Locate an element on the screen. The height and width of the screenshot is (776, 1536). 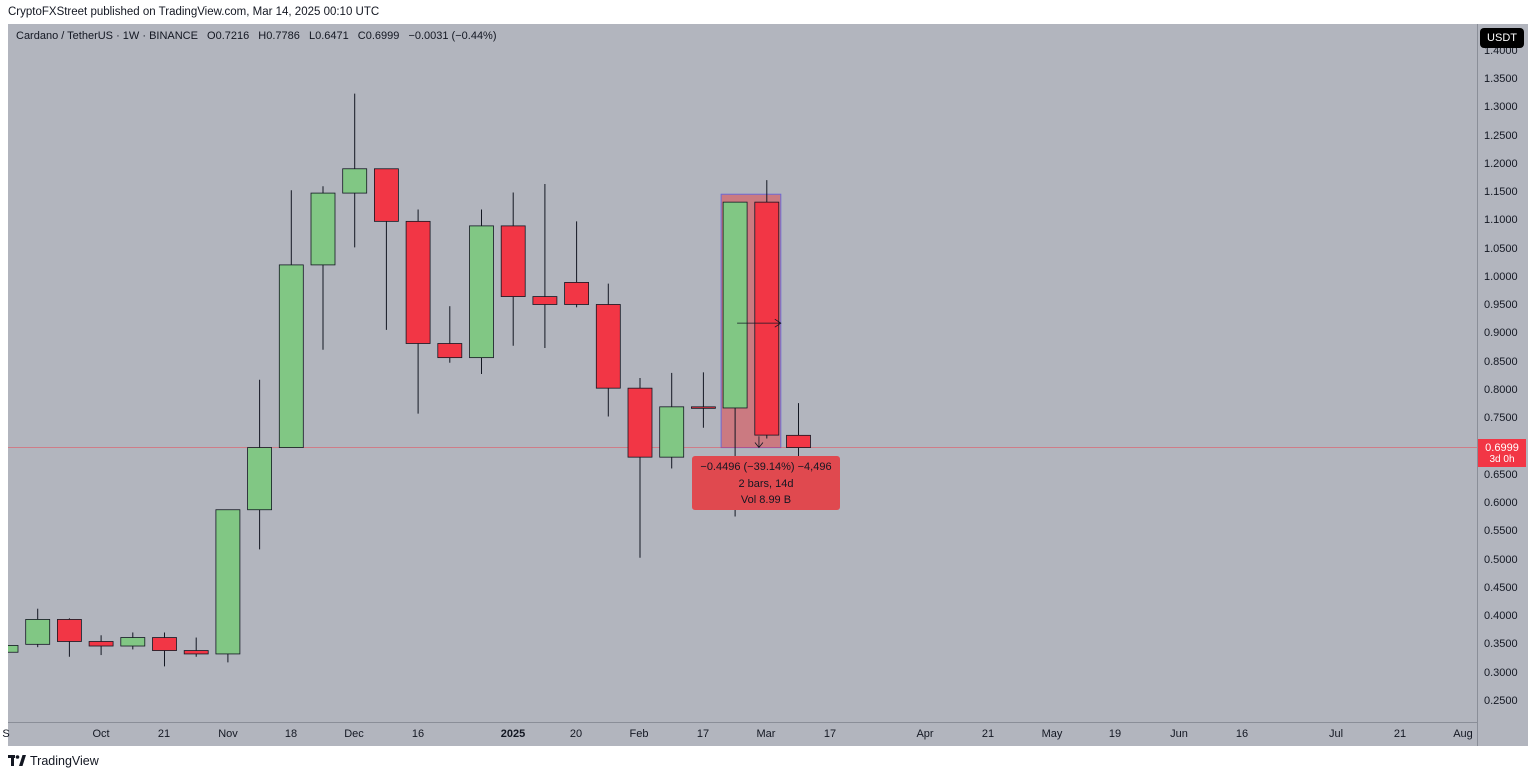
price-tick-label: 1.3000 is located at coordinates (1501, 107).